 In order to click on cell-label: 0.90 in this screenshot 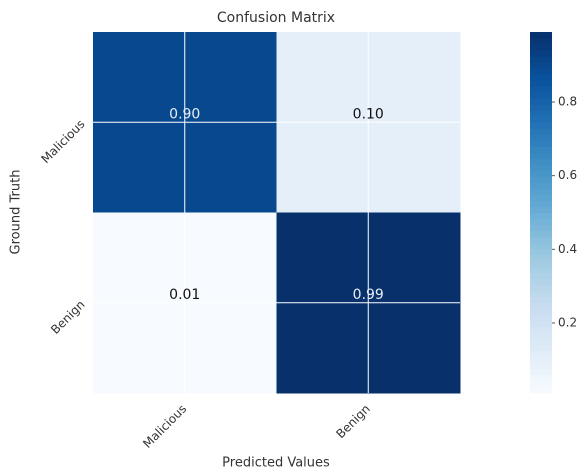, I will do `click(184, 114)`.